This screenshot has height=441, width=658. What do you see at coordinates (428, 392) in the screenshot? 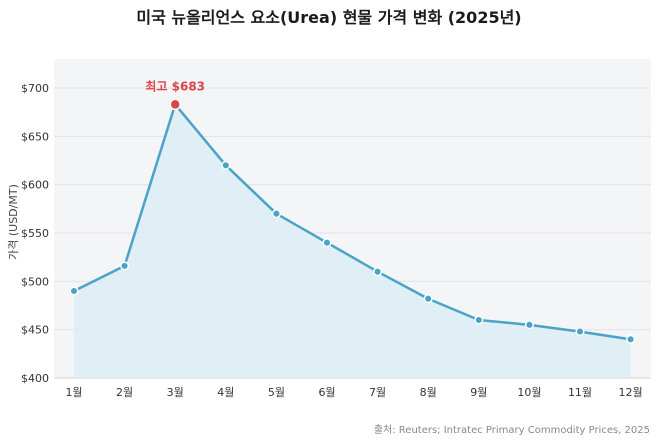
I see `x-tick-label: 8월` at bounding box center [428, 392].